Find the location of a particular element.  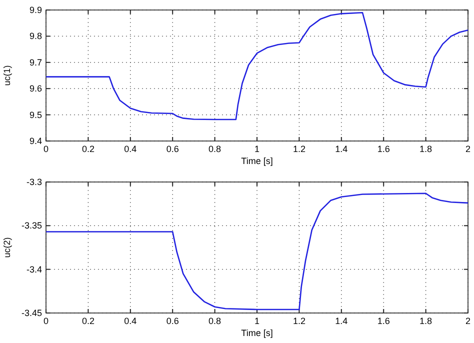

y-tick-label: 9.4 is located at coordinates (35, 141).